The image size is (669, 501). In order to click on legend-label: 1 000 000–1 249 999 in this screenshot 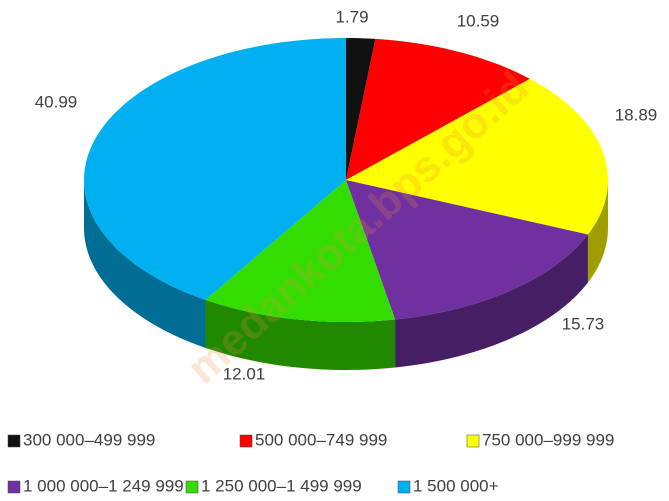, I will do `click(103, 485)`.